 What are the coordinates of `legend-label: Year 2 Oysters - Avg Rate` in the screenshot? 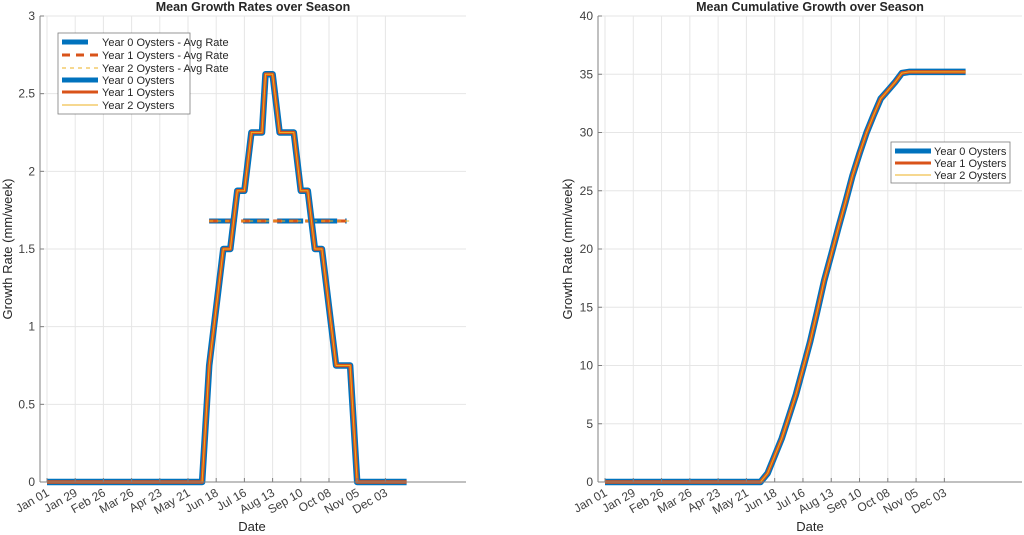 It's located at (165, 69).